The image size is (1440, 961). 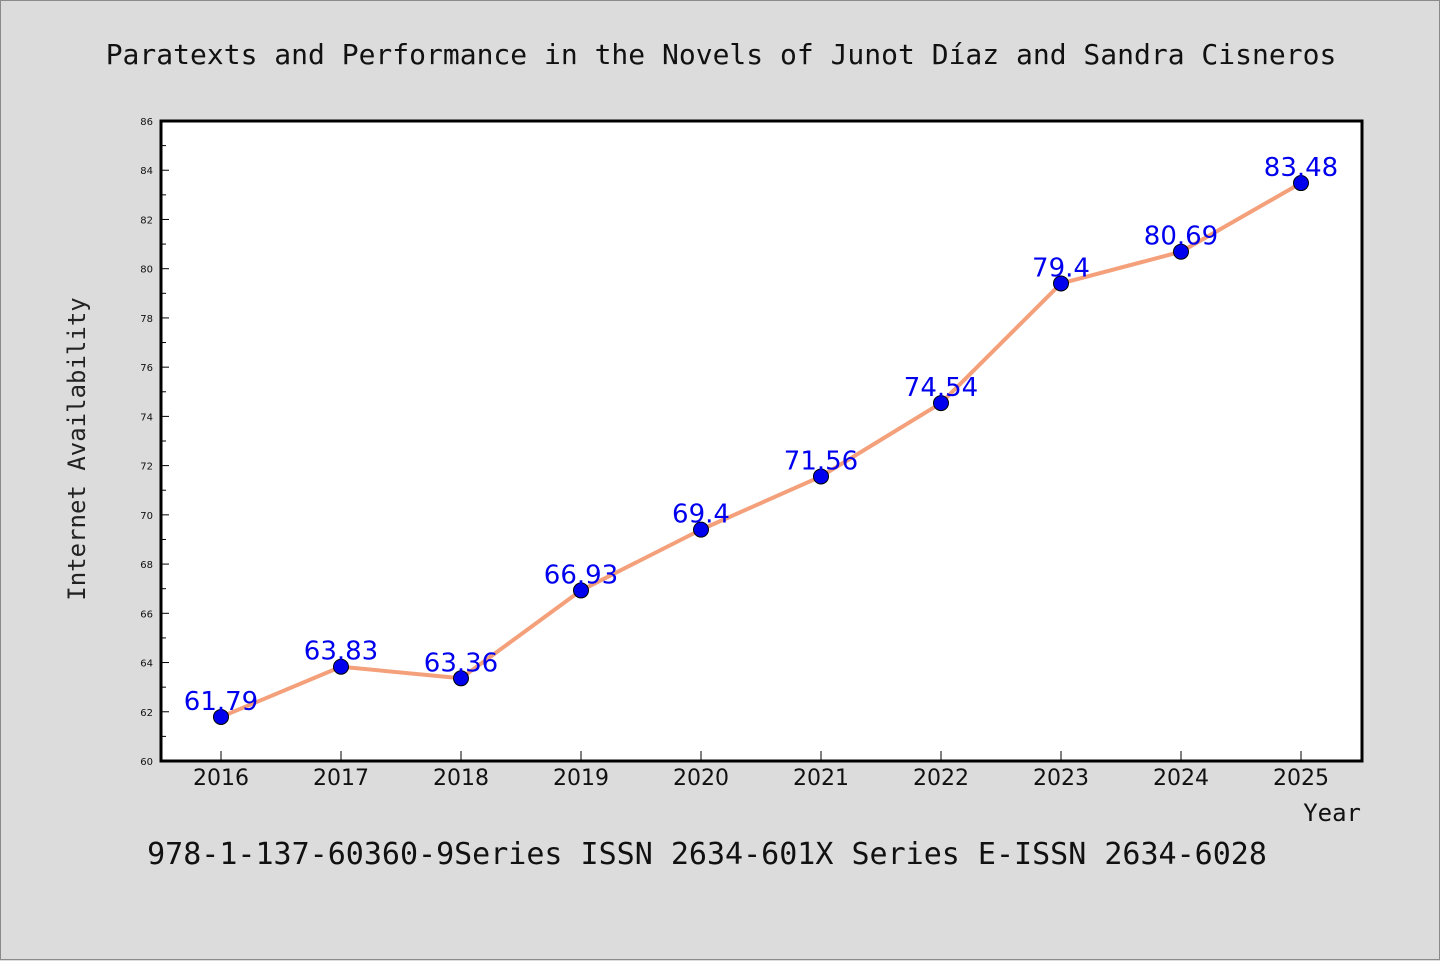 I want to click on y-tick-label: 70, so click(x=146, y=516).